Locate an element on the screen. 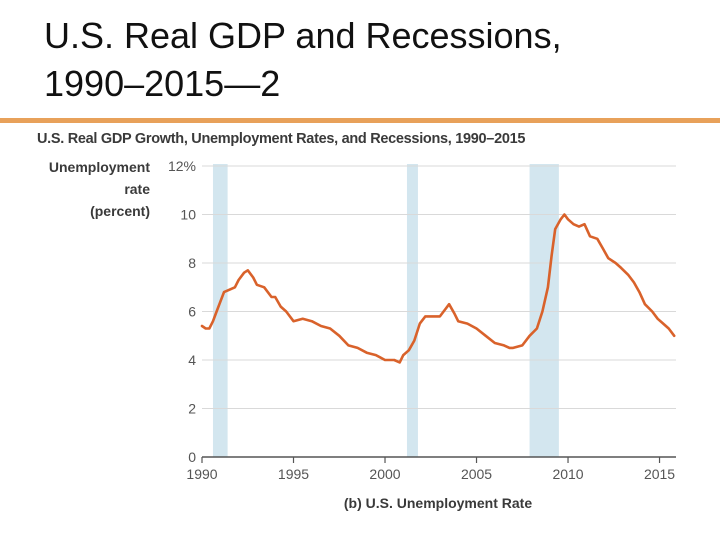 This screenshot has width=720, height=540. y-axis-label-line2: rate is located at coordinates (137, 189).